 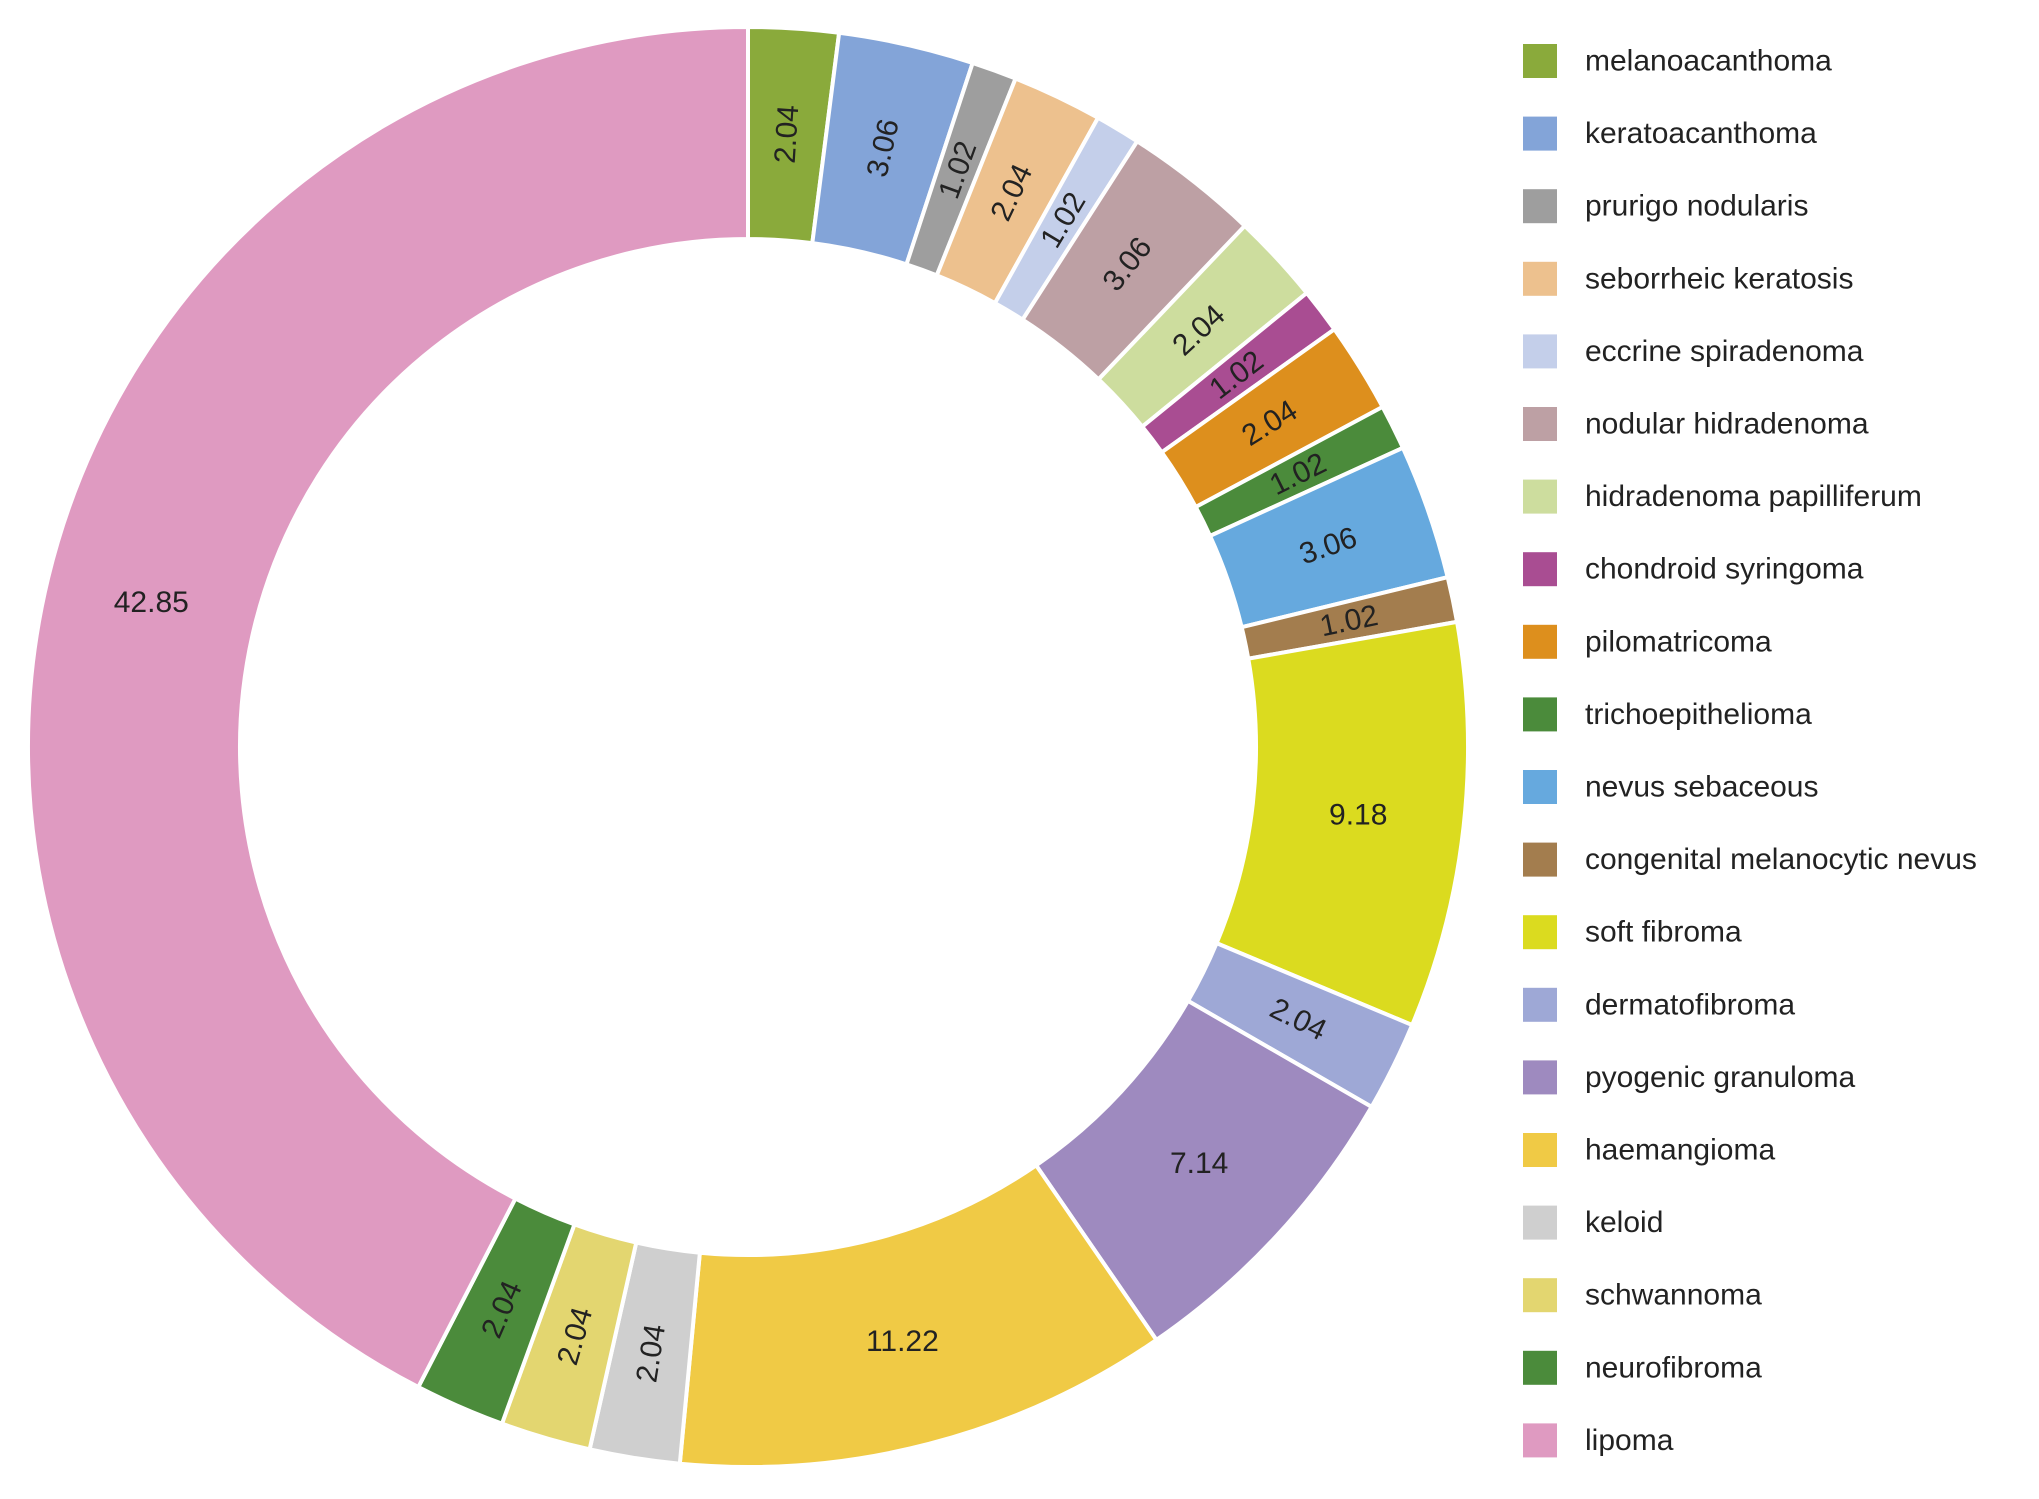 What do you see at coordinates (1702, 787) in the screenshot?
I see `legend-label-nevus-sebaceous: nevus sebaceous` at bounding box center [1702, 787].